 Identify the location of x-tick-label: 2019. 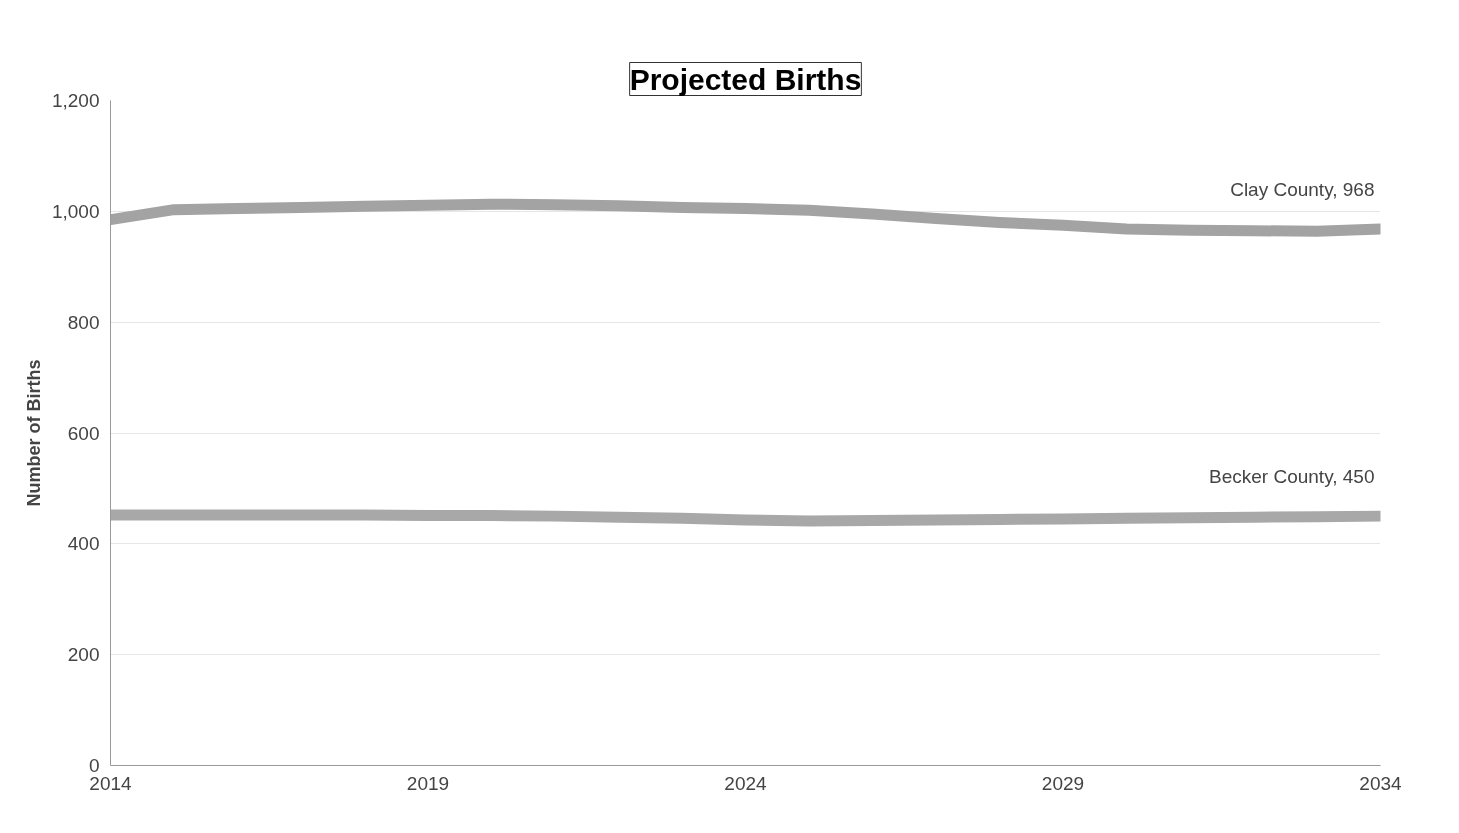
(428, 783).